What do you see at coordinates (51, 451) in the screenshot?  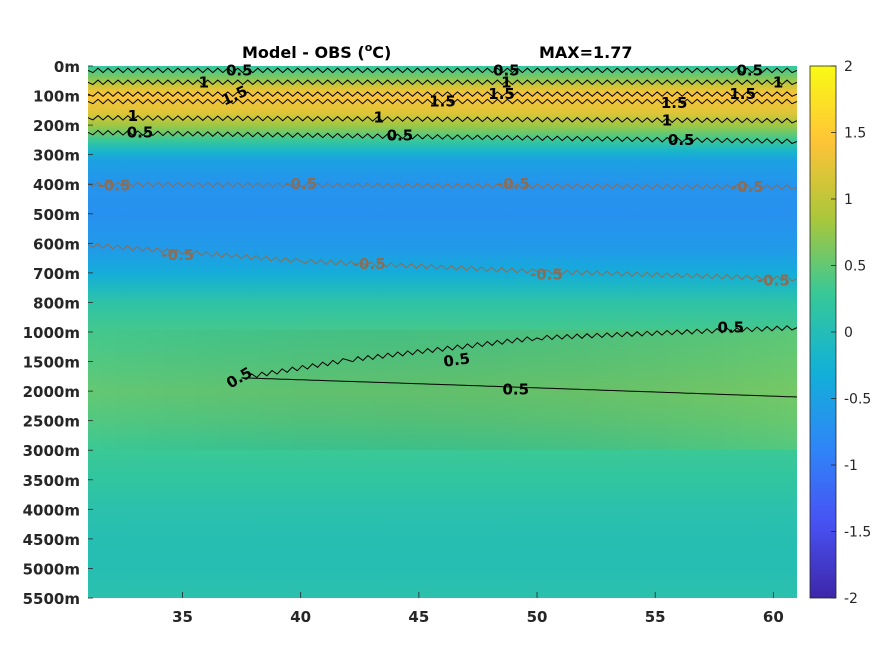 I see `y-tick-label: 3000m` at bounding box center [51, 451].